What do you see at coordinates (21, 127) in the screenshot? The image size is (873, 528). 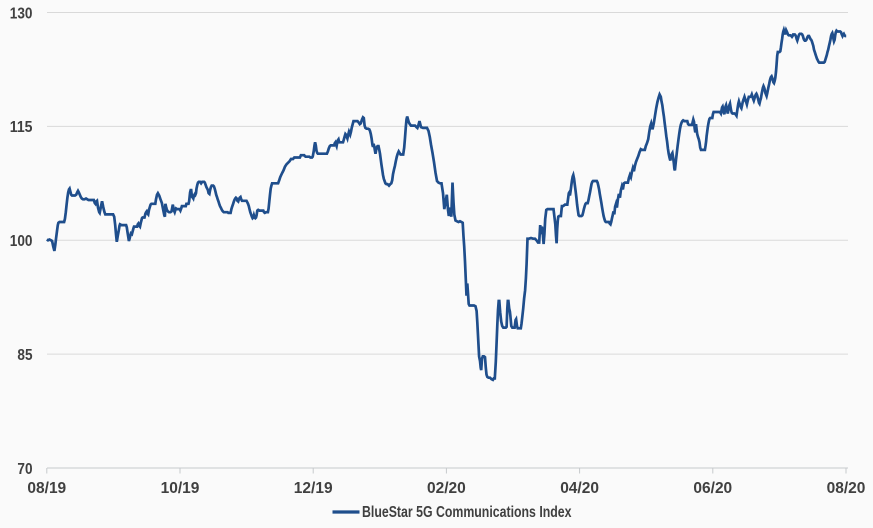 I see `svg-text: 115` at bounding box center [21, 127].